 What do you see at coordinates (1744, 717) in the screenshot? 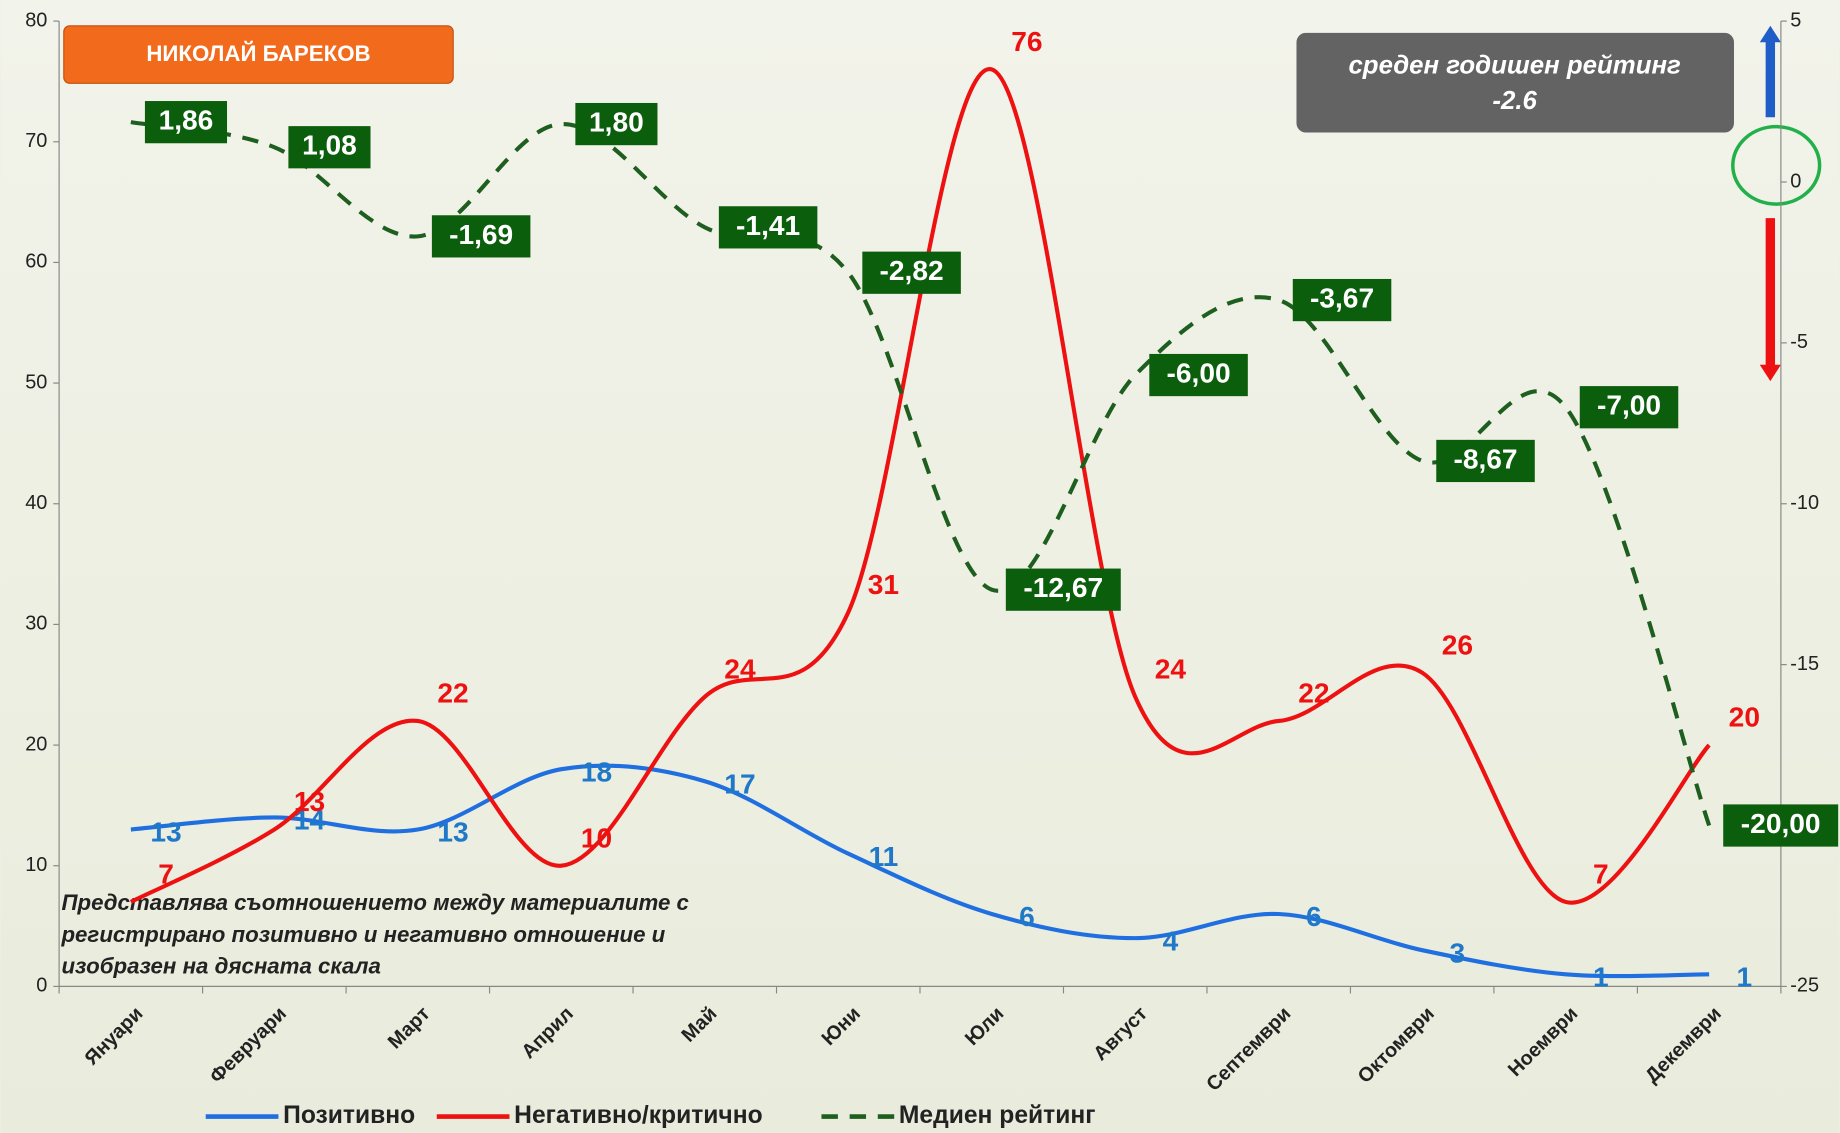
I see `data-label: 20` at bounding box center [1744, 717].